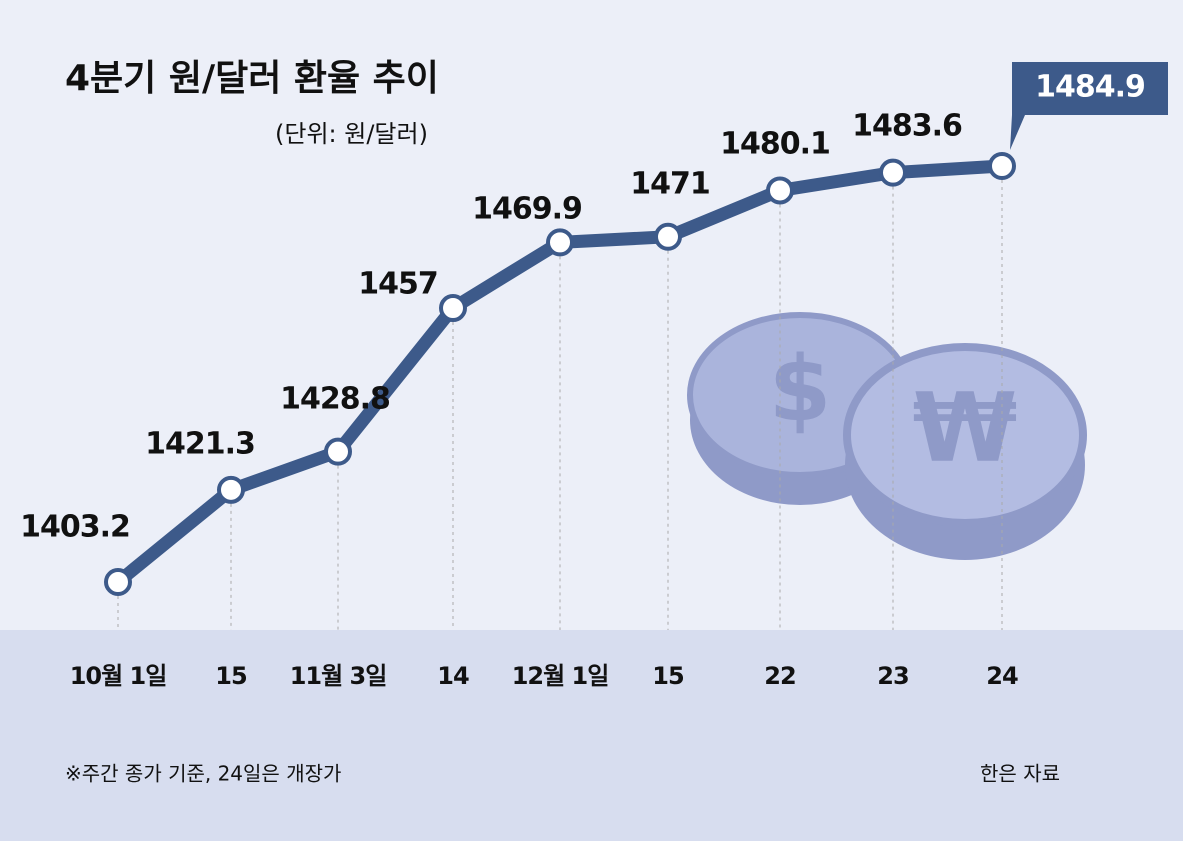  I want to click on x-tick-label: 24, so click(1002, 676).